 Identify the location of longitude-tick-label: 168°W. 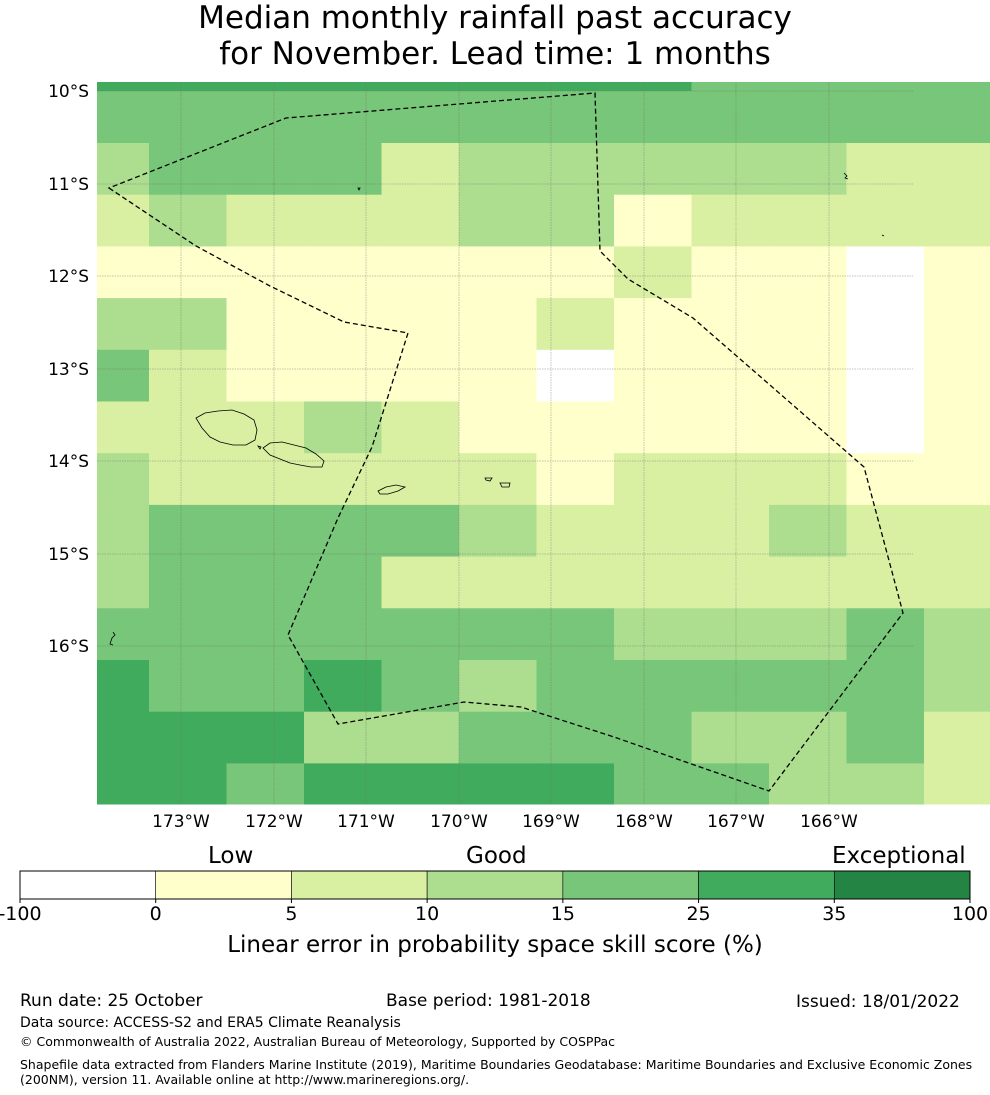
(644, 822).